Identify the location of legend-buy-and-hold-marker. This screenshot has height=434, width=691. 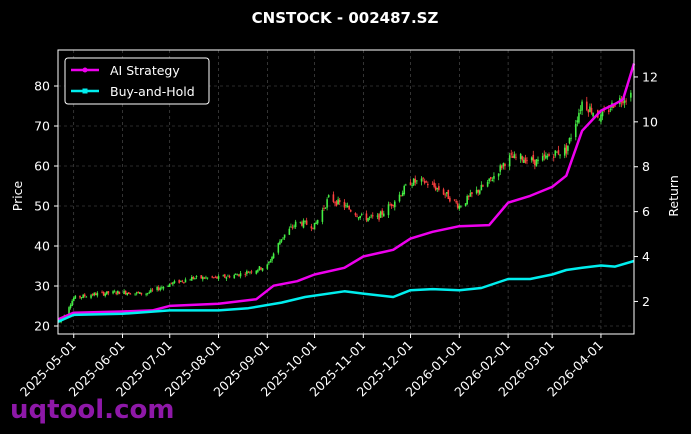
(85, 91).